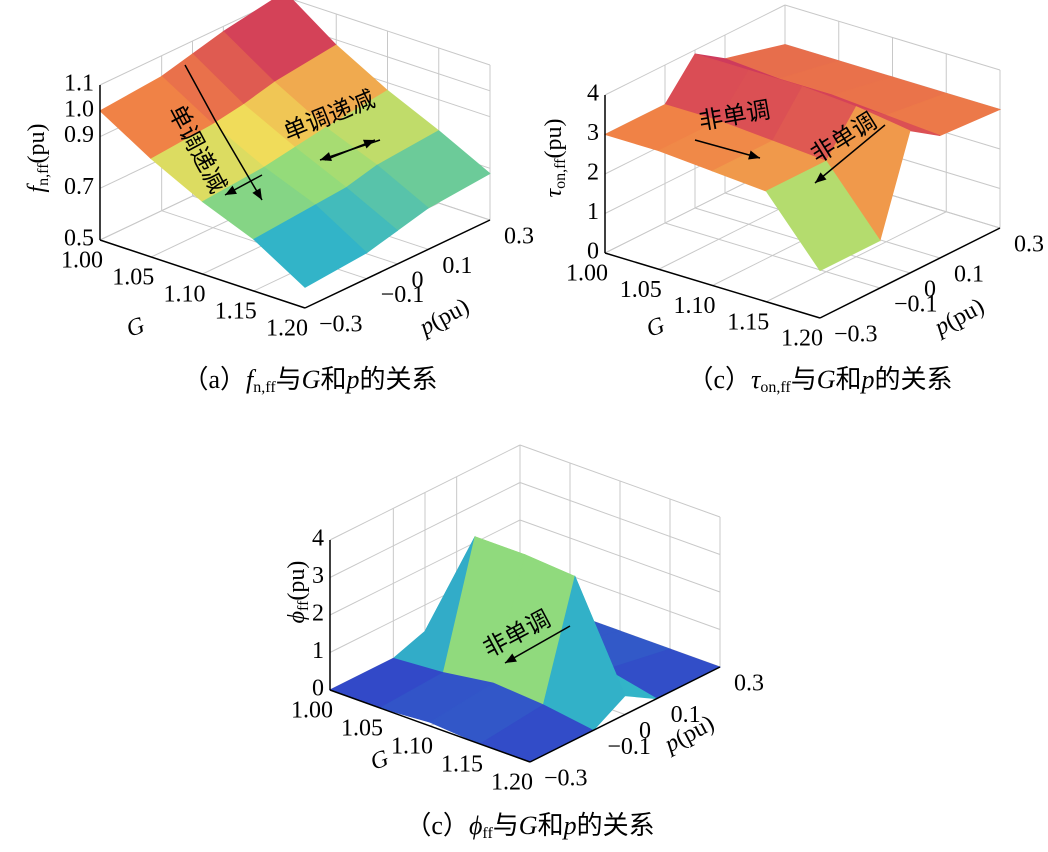 This screenshot has width=1048, height=852. What do you see at coordinates (215, 379) in the screenshot?
I see `caption-part: （a）` at bounding box center [215, 379].